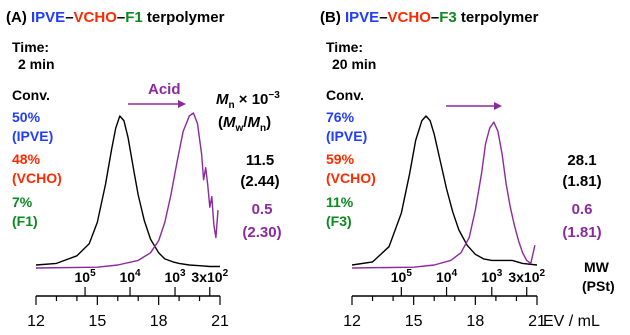 The height and width of the screenshot is (335, 630). I want to click on panel-a-conv-vcho-value: 48%, so click(26, 159).